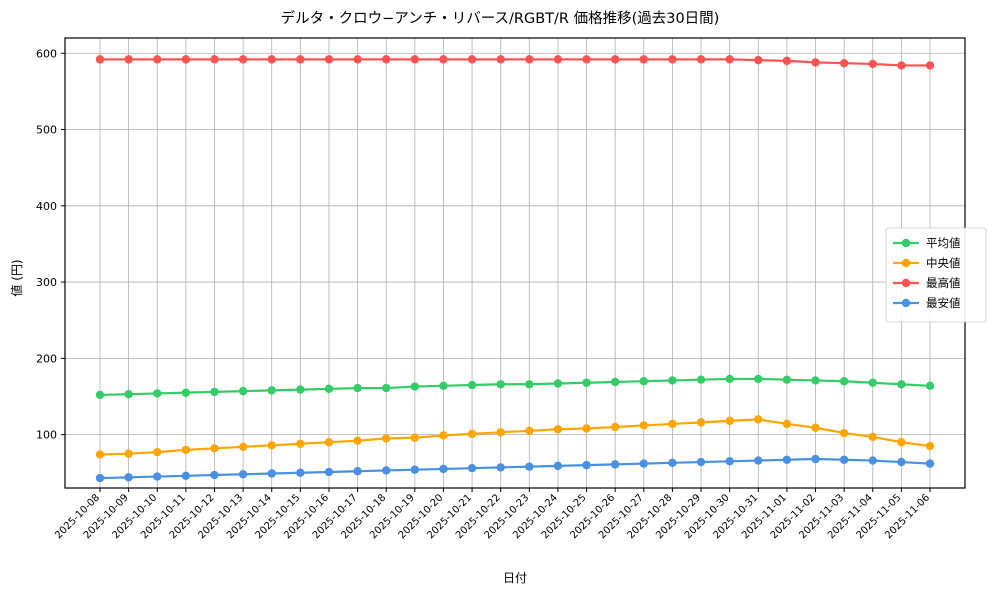  Describe the element at coordinates (943, 243) in the screenshot. I see `legend-entry-label: 平均値` at that location.